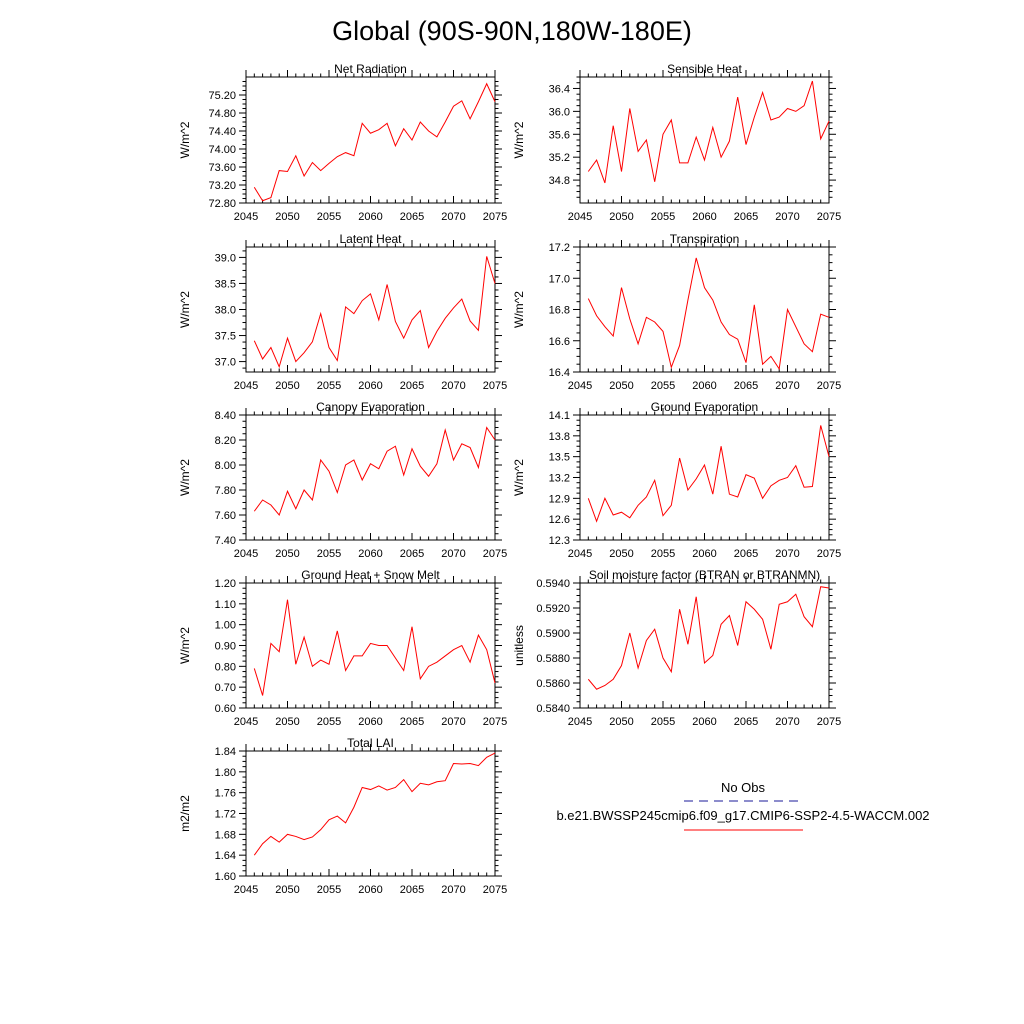 Image resolution: width=1024 pixels, height=1024 pixels. Describe the element at coordinates (225, 311) in the screenshot. I see `y-tick-label: 38.0` at that location.